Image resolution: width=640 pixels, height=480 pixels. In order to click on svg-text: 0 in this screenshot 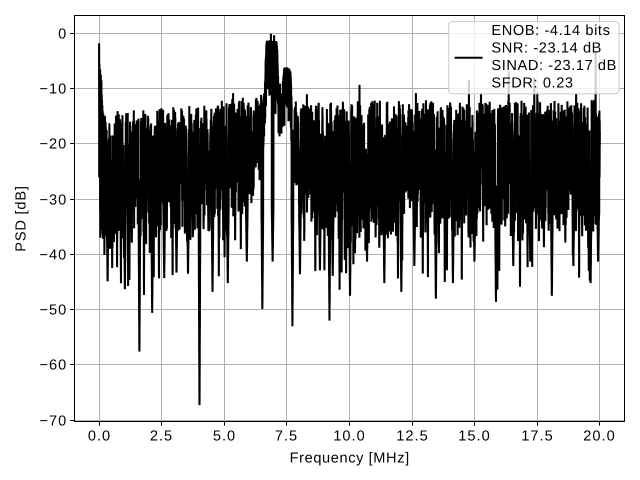, I will do `click(62, 35)`.